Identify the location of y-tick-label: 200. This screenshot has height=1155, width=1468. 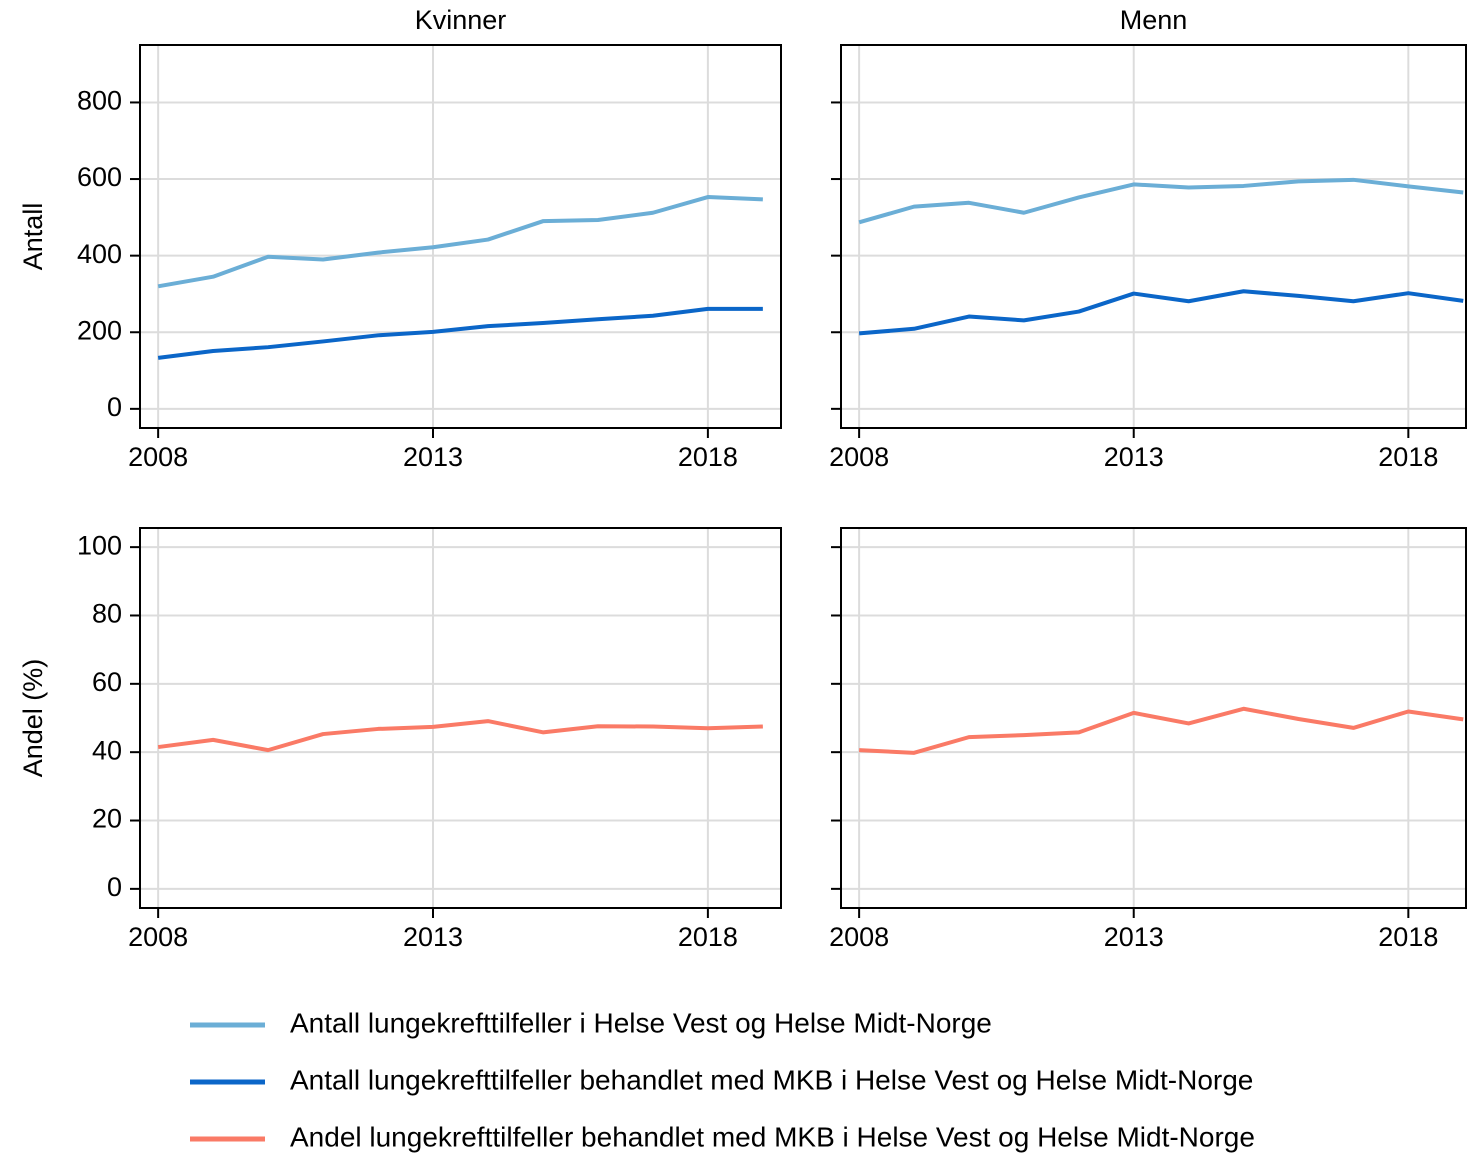
(99, 330).